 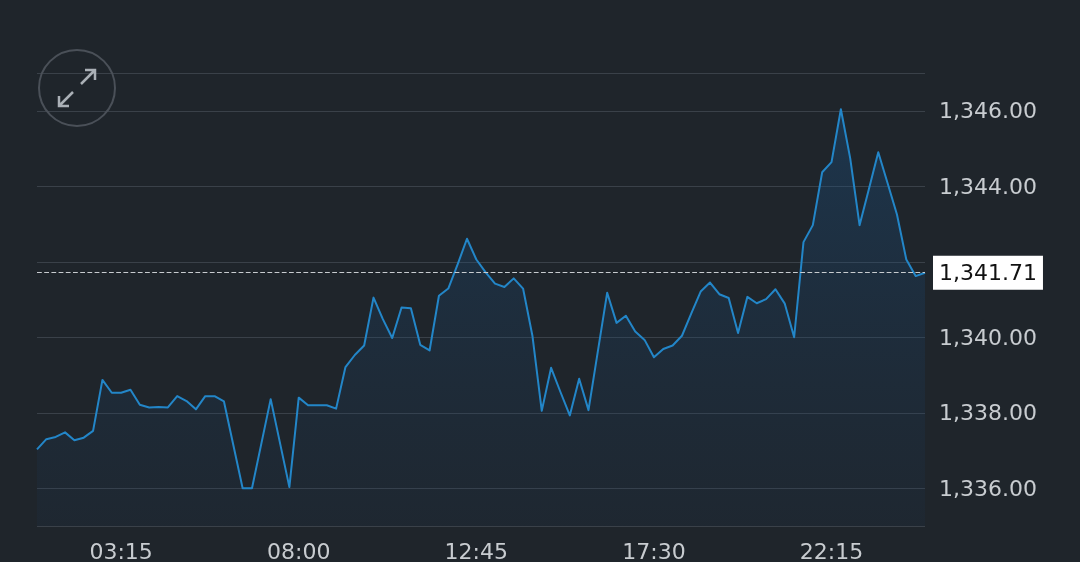 I want to click on y-tick-label: 1,340.00, so click(x=988, y=337).